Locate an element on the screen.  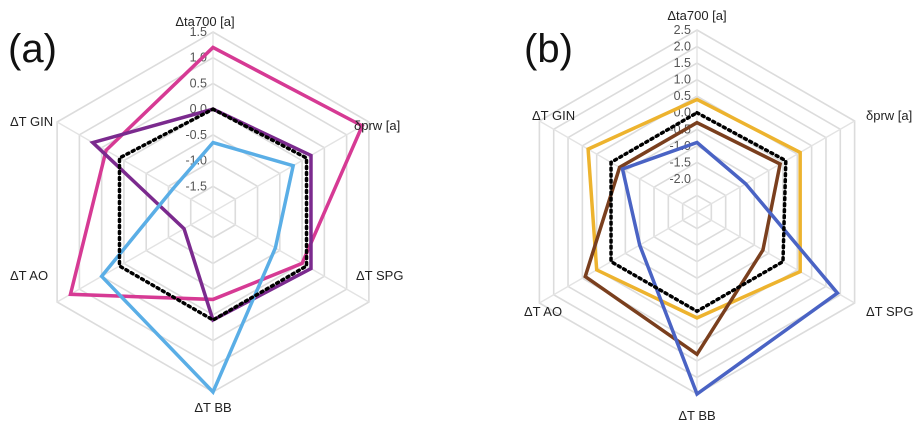
tick-label-0.5: -0.5 is located at coordinates (196, 135).